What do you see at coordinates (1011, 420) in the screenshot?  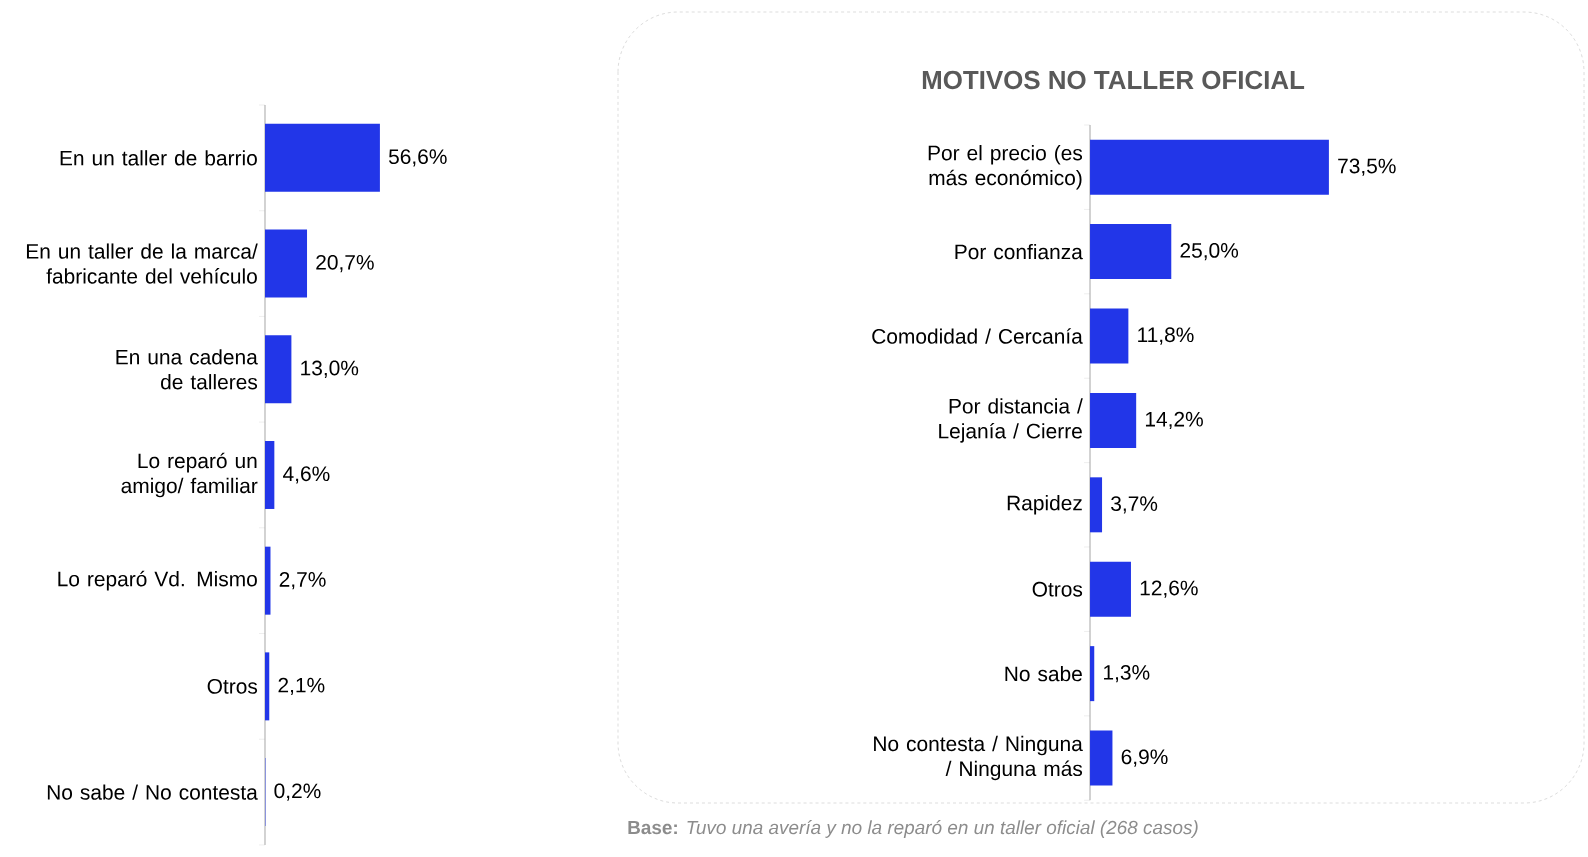 I see `y-tick-label: Por distancia / Lejanía / Cierre` at bounding box center [1011, 420].